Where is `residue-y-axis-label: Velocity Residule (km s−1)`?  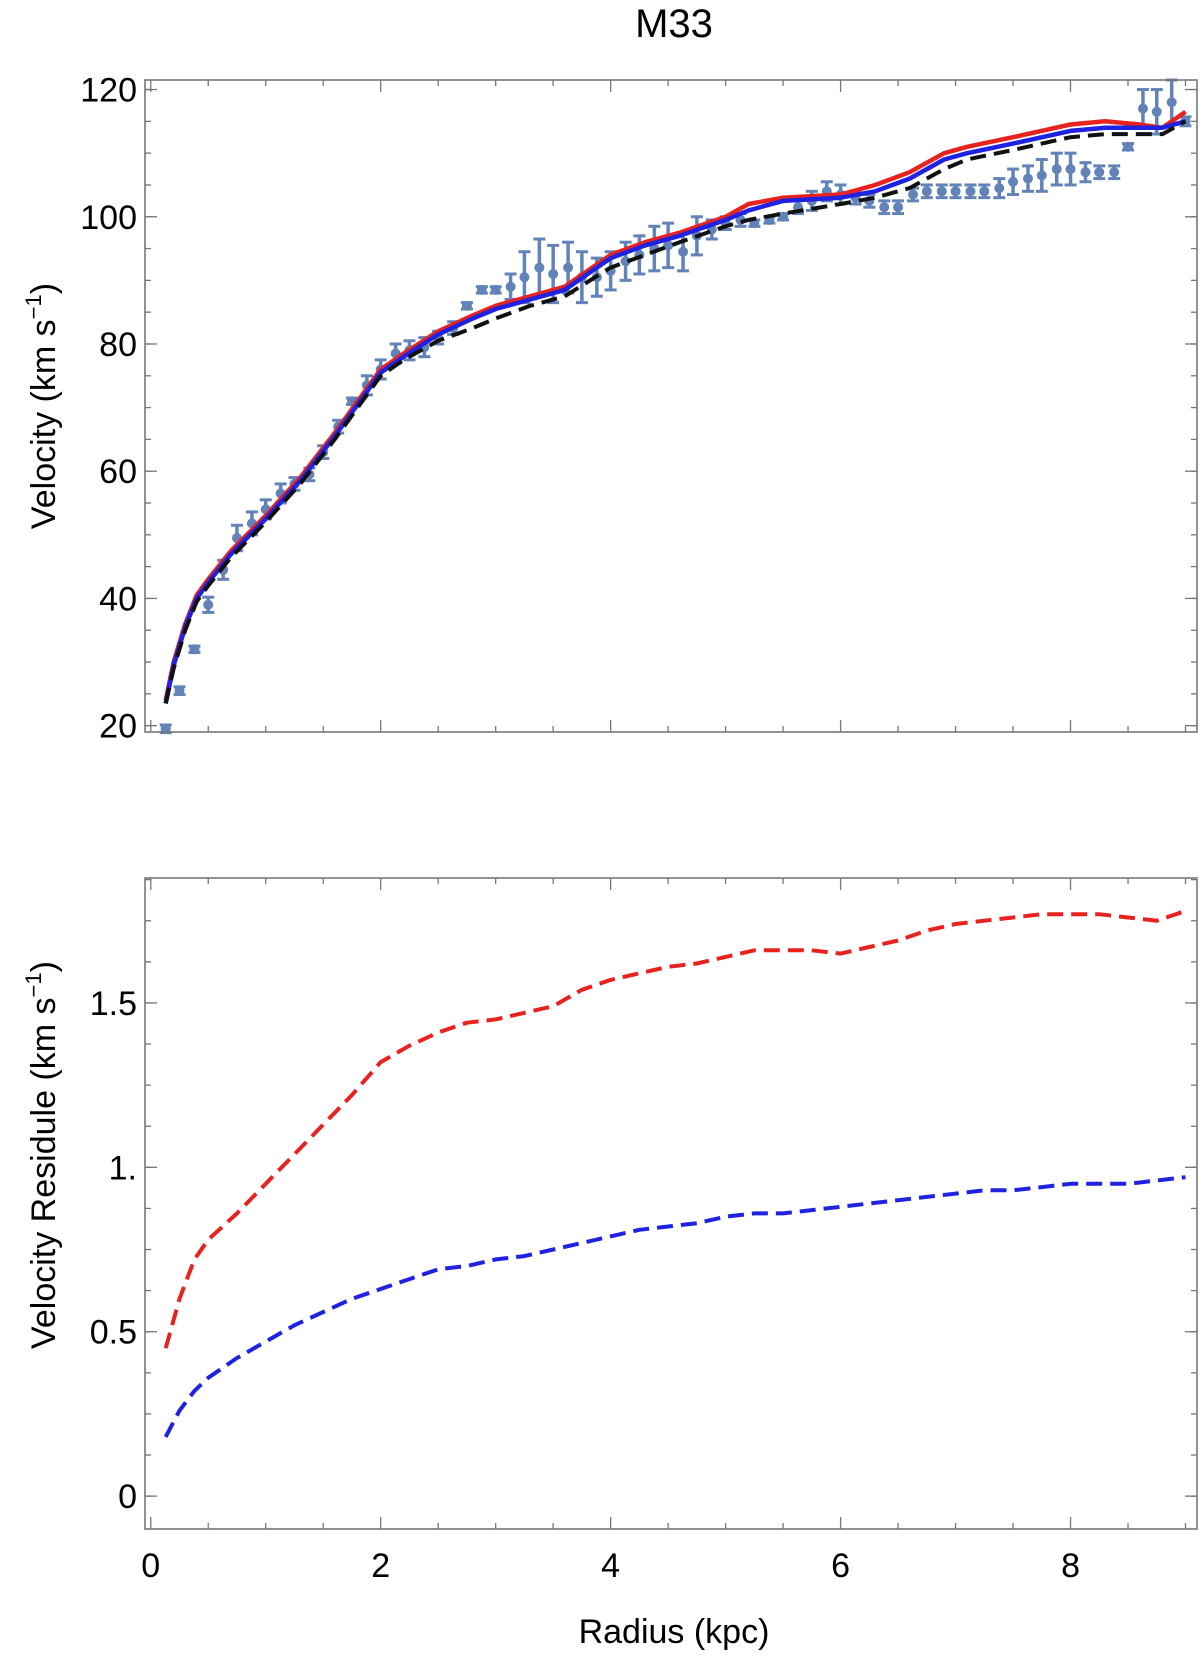
residue-y-axis-label: Velocity Residule (km s−1) is located at coordinates (42, 1155).